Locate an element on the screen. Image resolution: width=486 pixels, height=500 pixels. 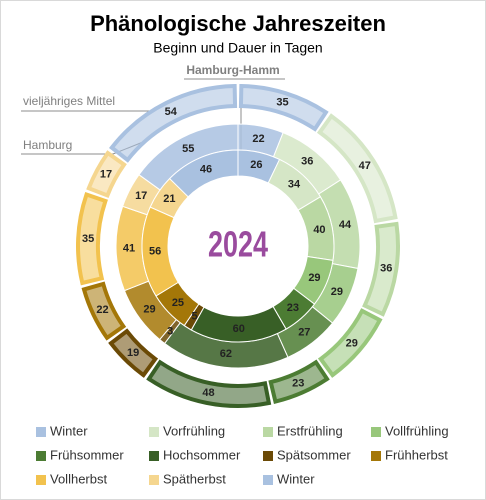
data-label: 21 is located at coordinates (169, 199).